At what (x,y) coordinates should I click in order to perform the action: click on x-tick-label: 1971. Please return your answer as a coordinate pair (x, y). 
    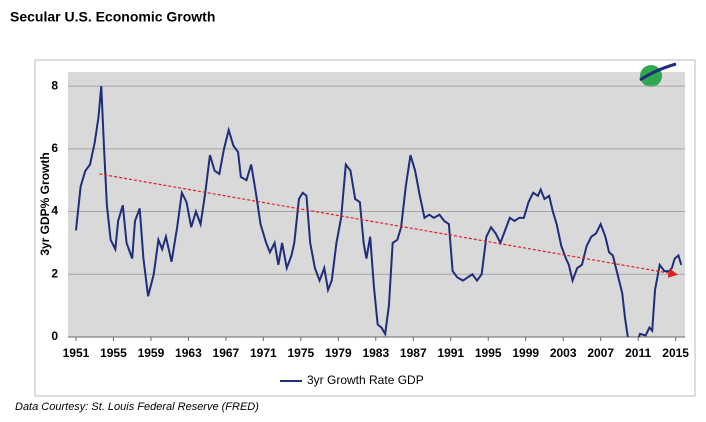
    Looking at the image, I should click on (263, 353).